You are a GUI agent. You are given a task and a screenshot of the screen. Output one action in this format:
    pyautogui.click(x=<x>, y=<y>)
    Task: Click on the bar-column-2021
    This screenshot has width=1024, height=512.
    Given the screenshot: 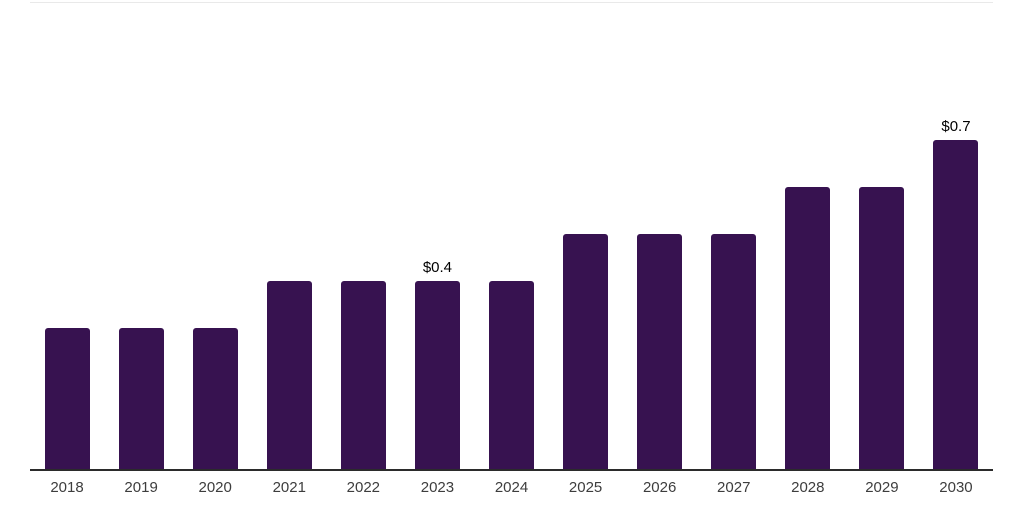 What is the action you would take?
    pyautogui.click(x=289, y=234)
    